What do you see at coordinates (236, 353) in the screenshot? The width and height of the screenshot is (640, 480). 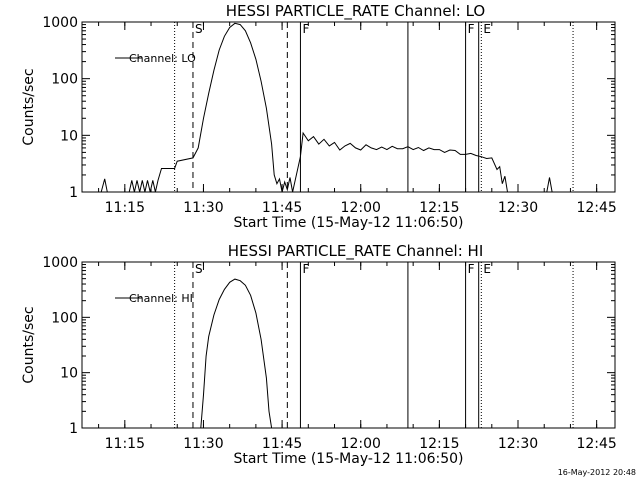 I see `series-line` at bounding box center [236, 353].